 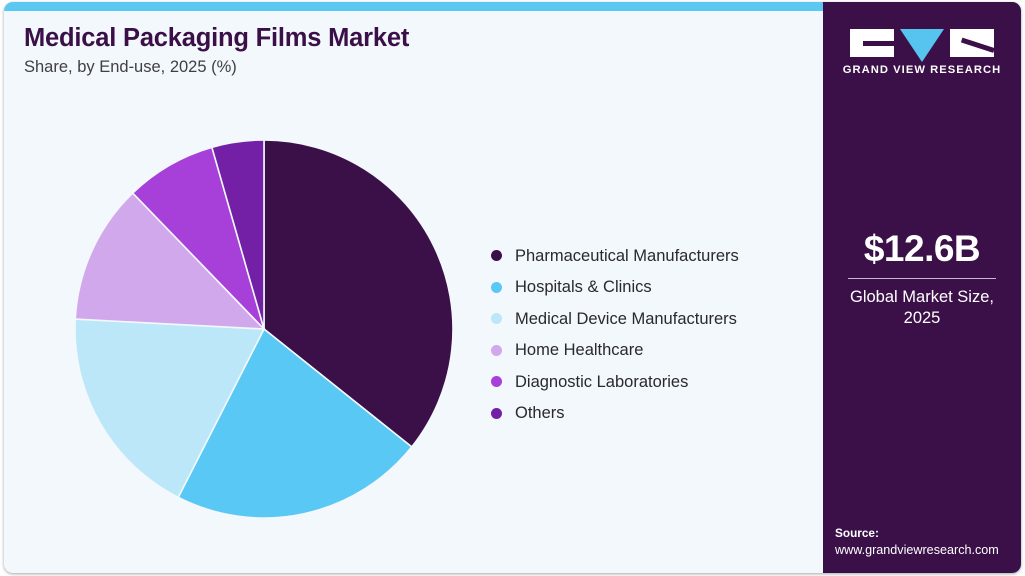 I want to click on legend-item: Home Healthcare, so click(x=615, y=351).